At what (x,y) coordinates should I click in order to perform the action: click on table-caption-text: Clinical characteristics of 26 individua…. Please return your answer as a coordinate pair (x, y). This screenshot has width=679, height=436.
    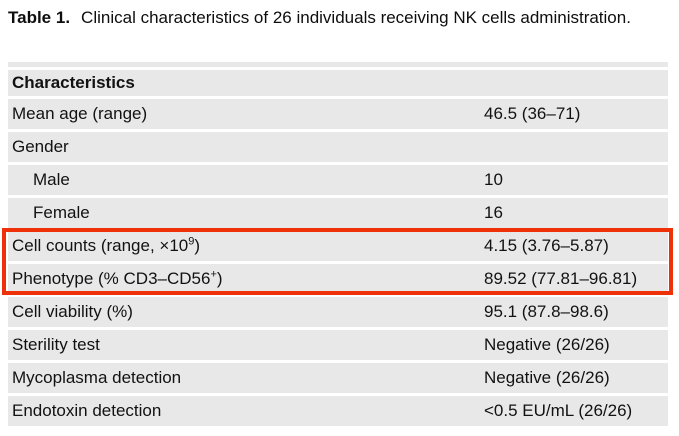
    Looking at the image, I should click on (356, 17).